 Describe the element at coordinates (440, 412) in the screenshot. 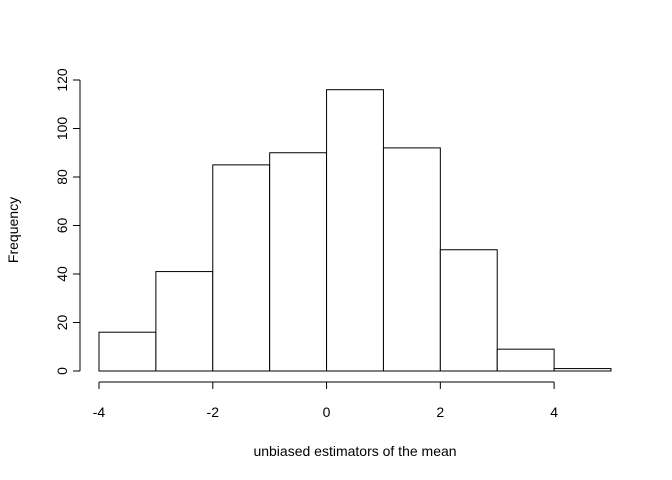

I see `x-tick-label-3: 2` at that location.